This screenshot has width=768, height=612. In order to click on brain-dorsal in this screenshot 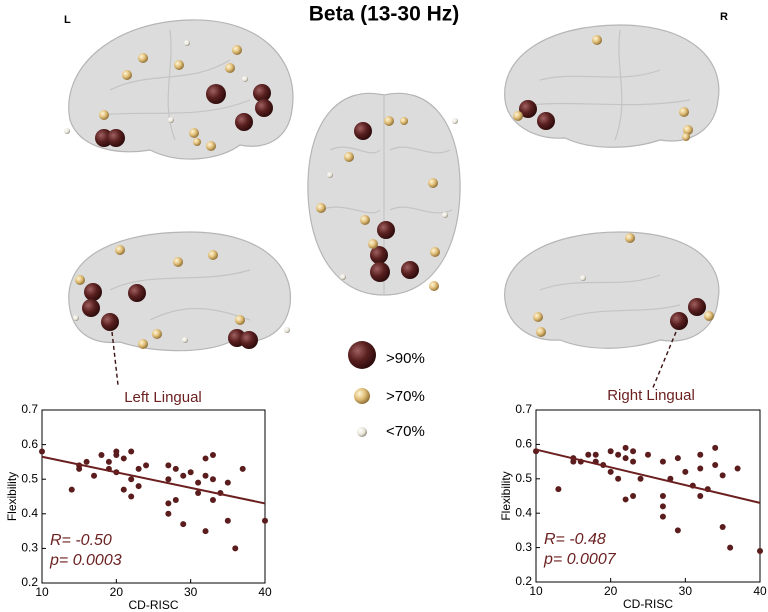, I will do `click(384, 194)`.